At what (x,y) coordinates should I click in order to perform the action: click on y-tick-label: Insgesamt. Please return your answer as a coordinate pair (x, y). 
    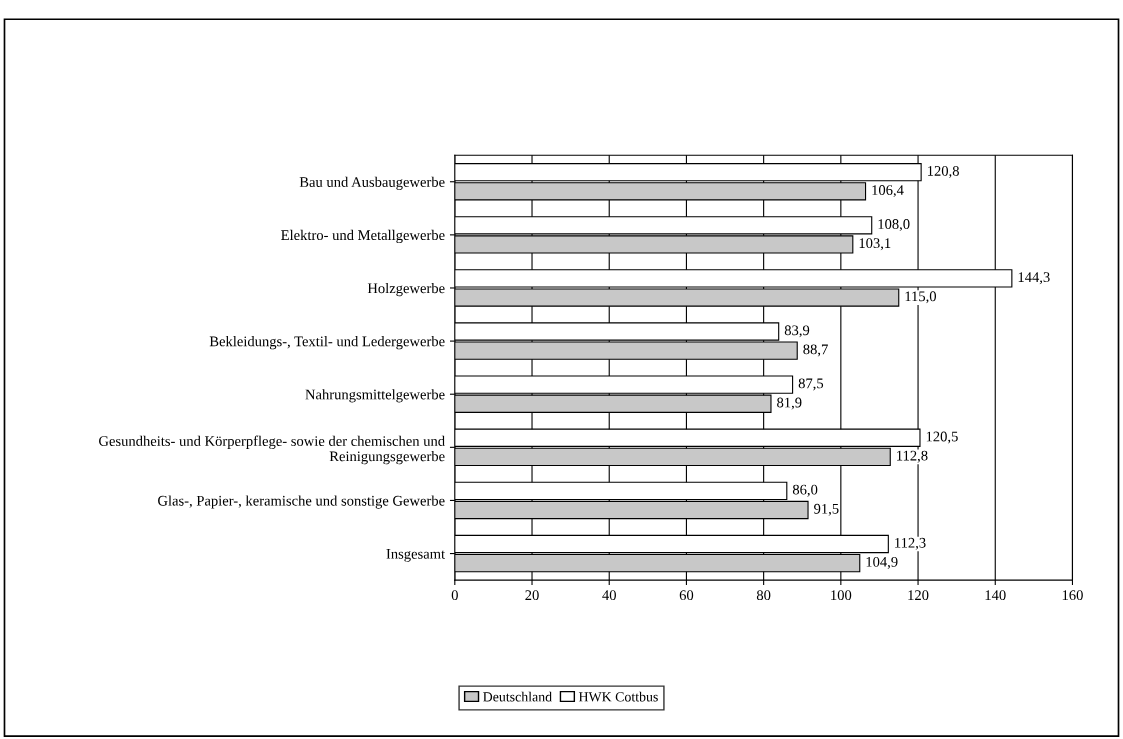
    Looking at the image, I should click on (416, 555).